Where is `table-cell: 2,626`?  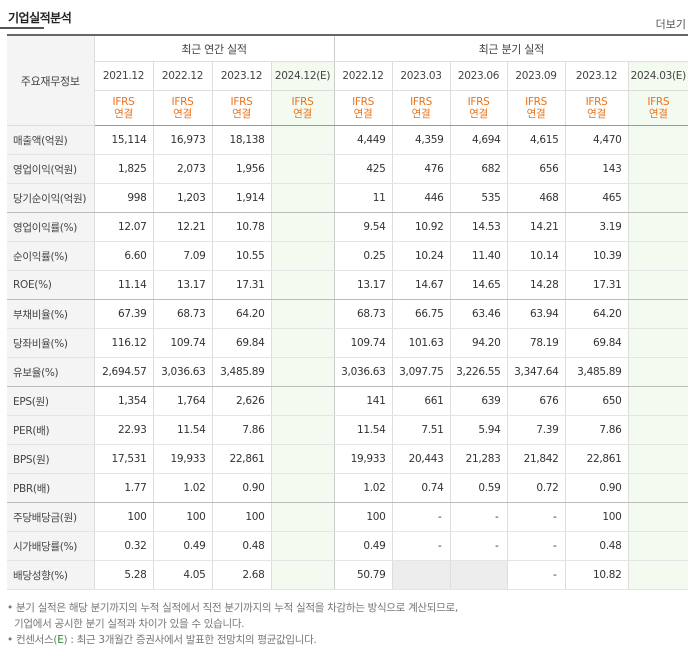
table-cell: 2,626 is located at coordinates (241, 401).